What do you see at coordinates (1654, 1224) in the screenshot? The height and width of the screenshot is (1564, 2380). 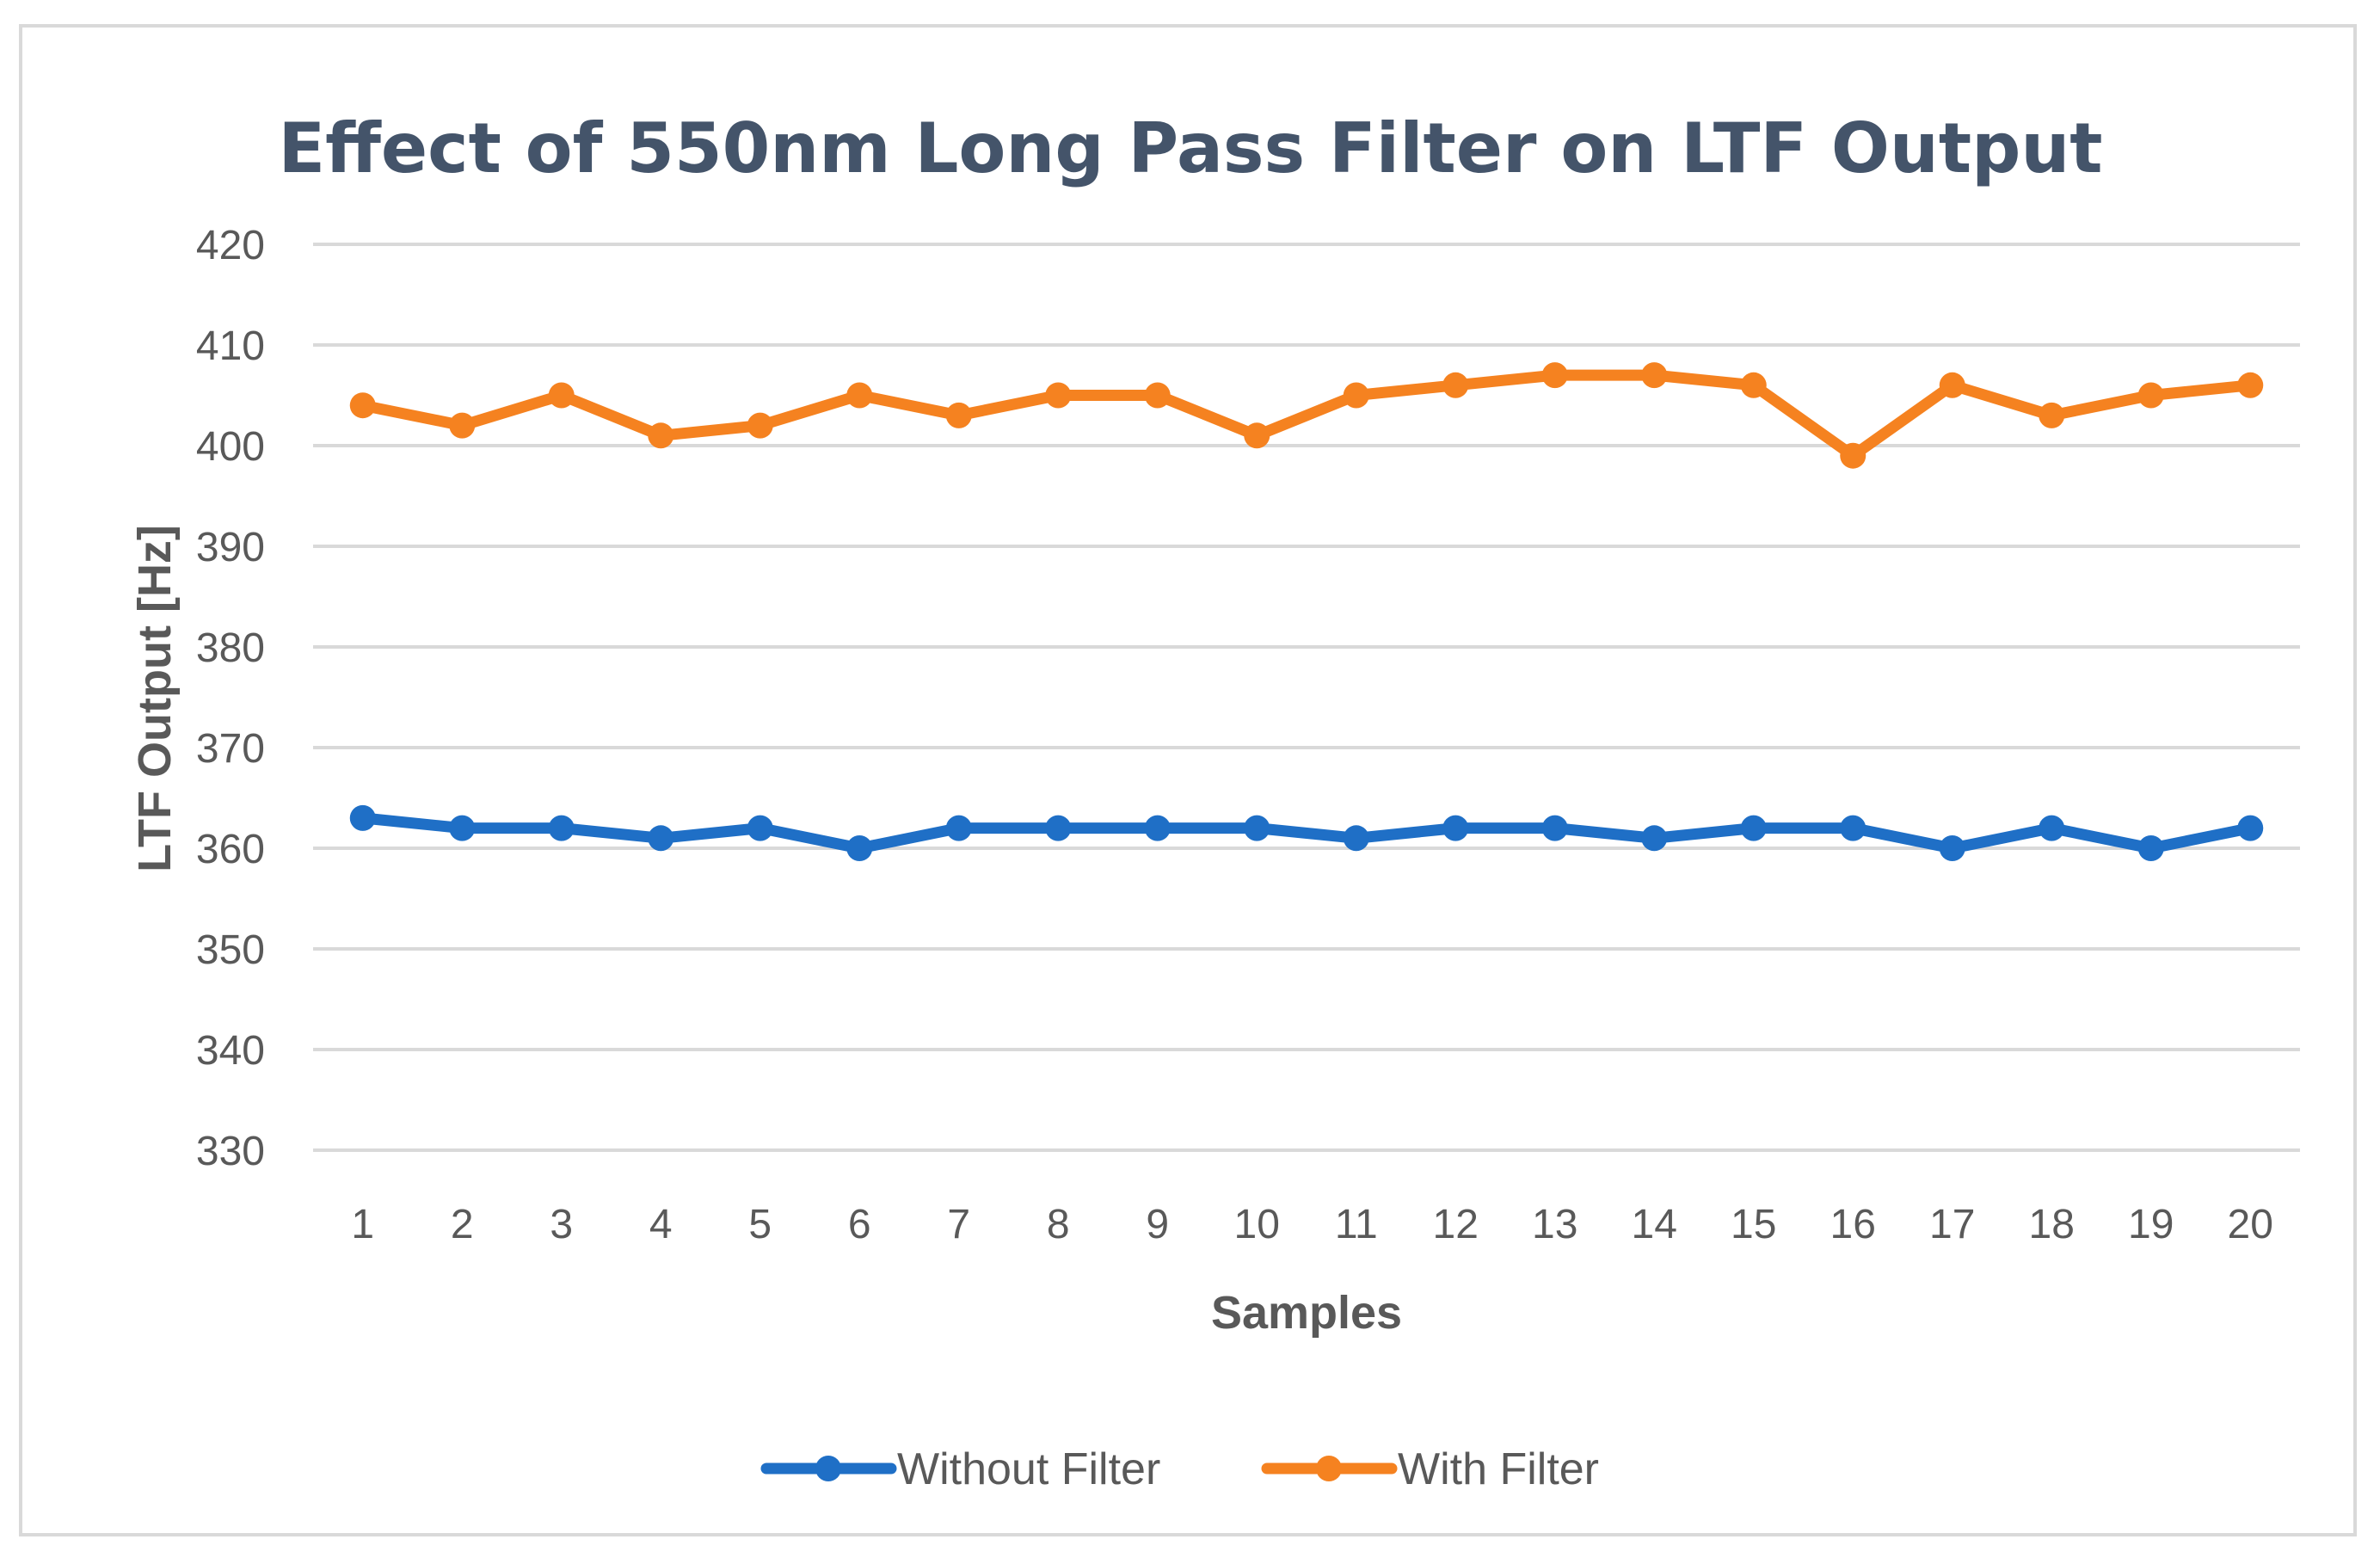 I see `x-tick-label: 14` at bounding box center [1654, 1224].